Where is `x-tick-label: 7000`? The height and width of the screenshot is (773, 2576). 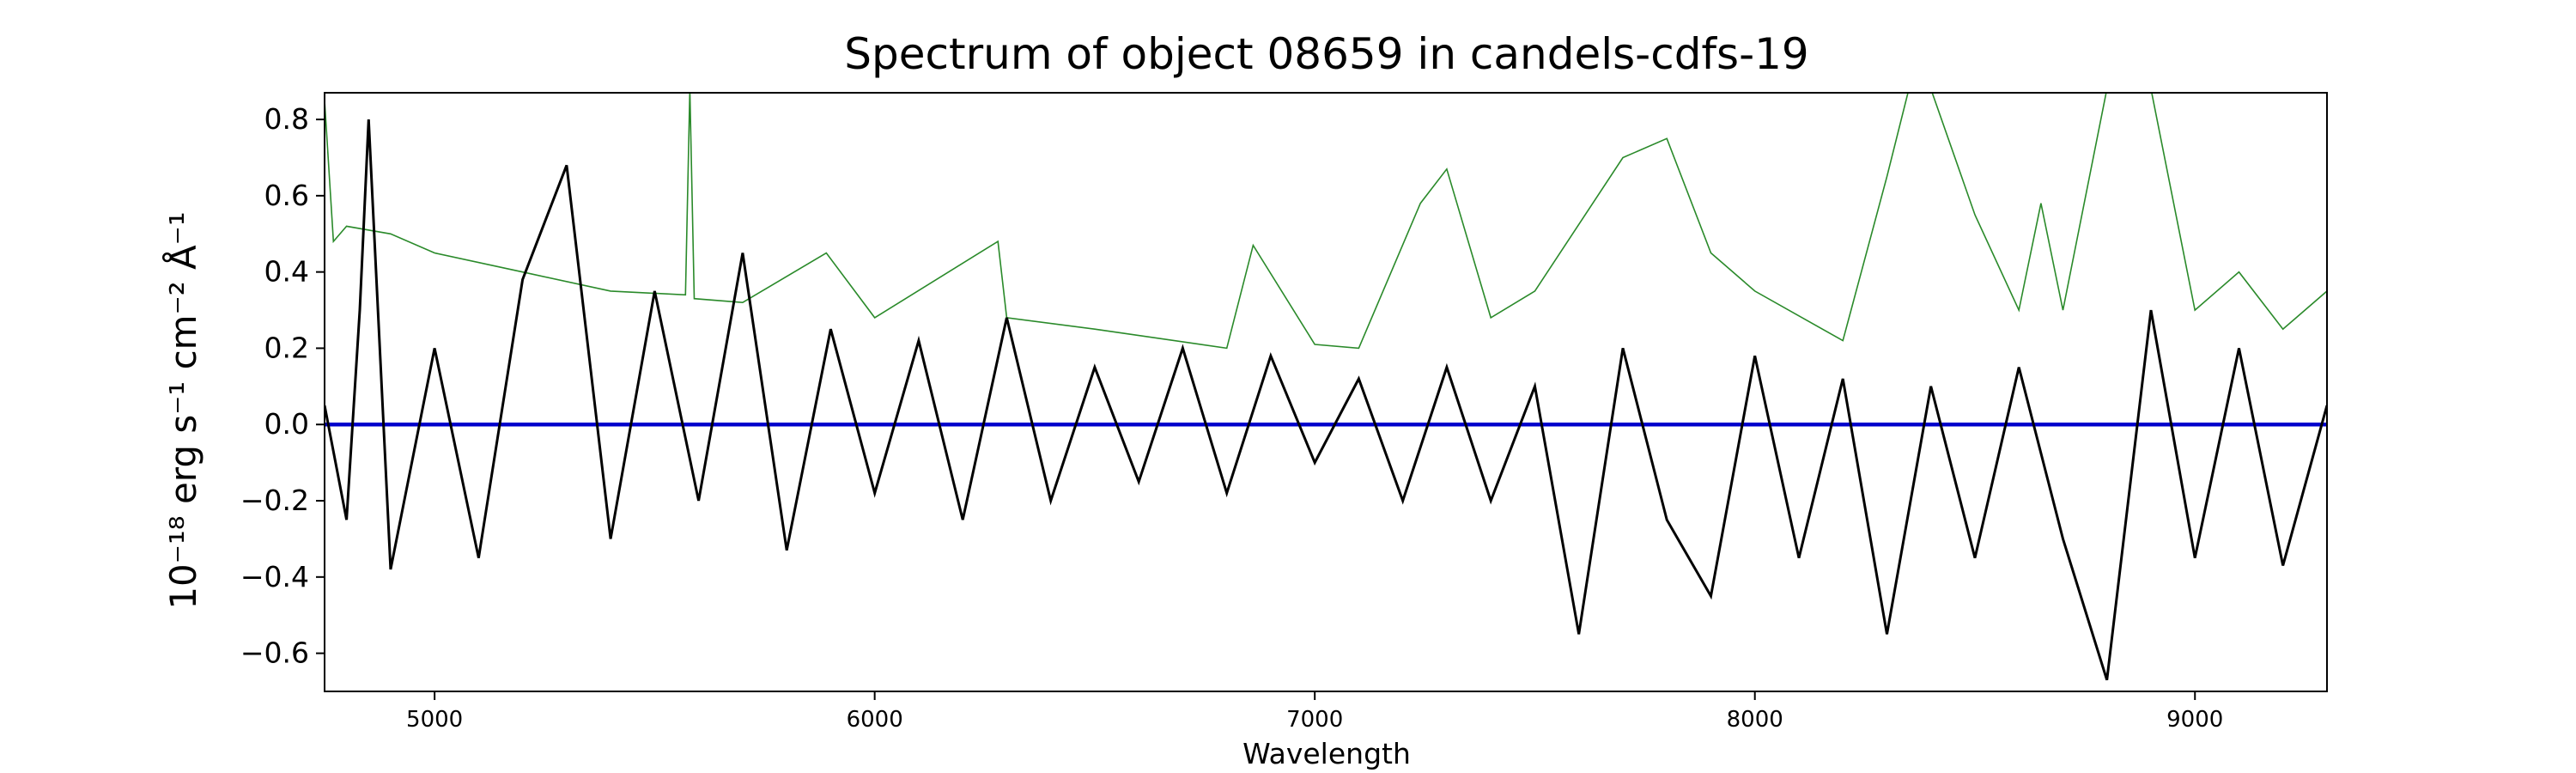
x-tick-label: 7000 is located at coordinates (1314, 720).